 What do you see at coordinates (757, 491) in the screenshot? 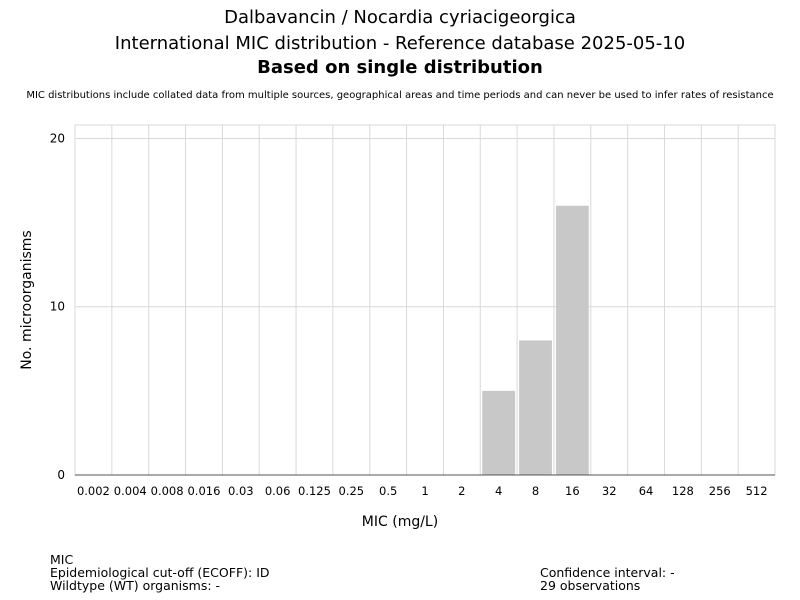
I see `x-tick-label: 512` at bounding box center [757, 491].